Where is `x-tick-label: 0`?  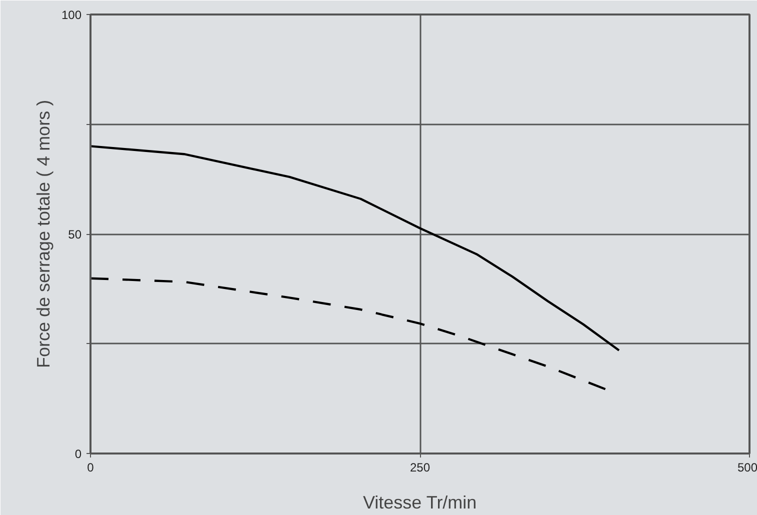 x-tick-label: 0 is located at coordinates (90, 467).